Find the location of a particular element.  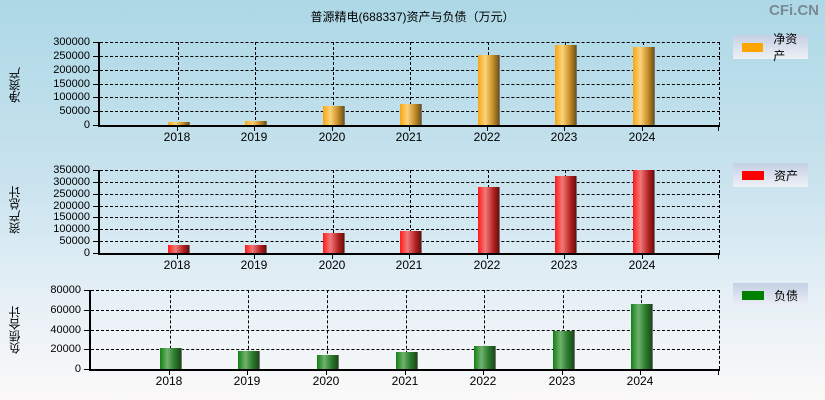

y-tick-label: 250000 is located at coordinates (71, 56).